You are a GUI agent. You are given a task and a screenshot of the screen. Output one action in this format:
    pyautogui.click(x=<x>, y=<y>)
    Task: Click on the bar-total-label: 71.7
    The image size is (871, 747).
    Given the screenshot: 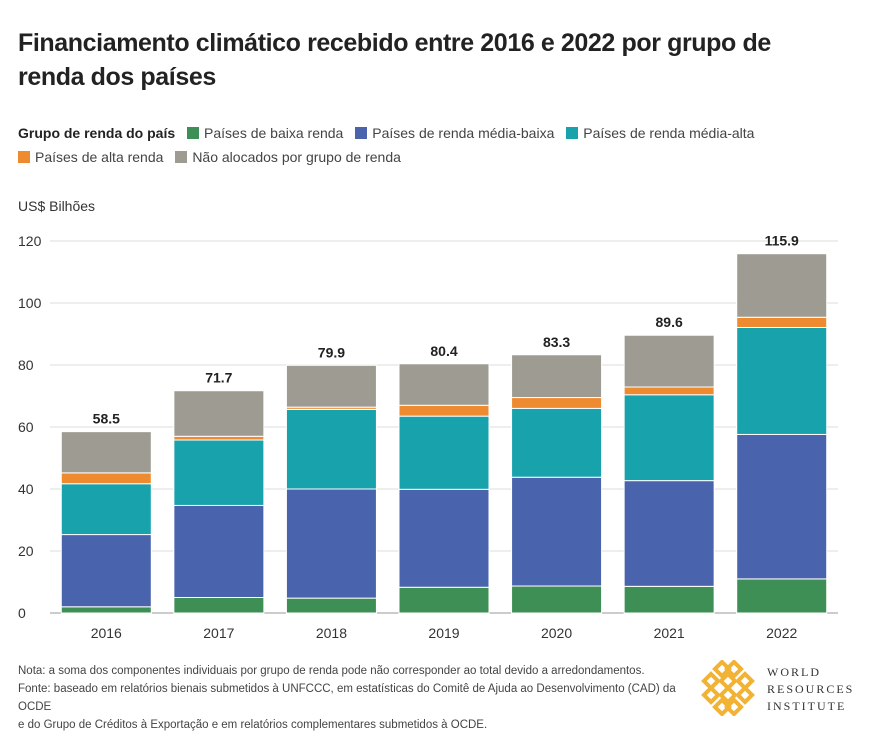 What is the action you would take?
    pyautogui.click(x=218, y=378)
    